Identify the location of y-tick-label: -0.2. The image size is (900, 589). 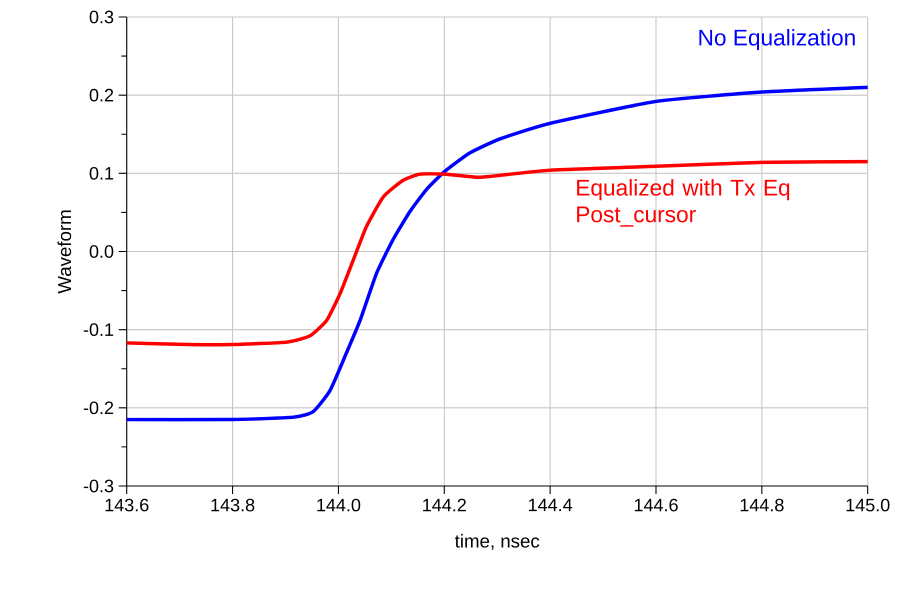
(99, 407).